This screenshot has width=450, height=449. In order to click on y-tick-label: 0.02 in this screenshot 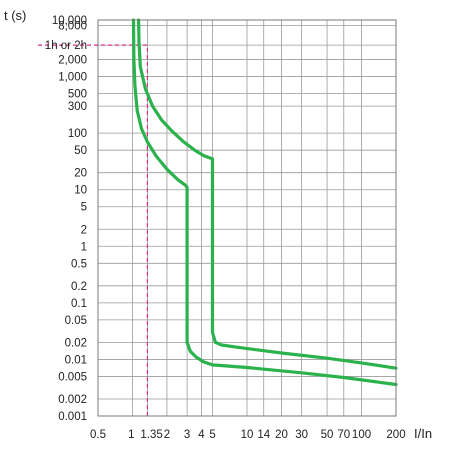, I will do `click(76, 343)`.